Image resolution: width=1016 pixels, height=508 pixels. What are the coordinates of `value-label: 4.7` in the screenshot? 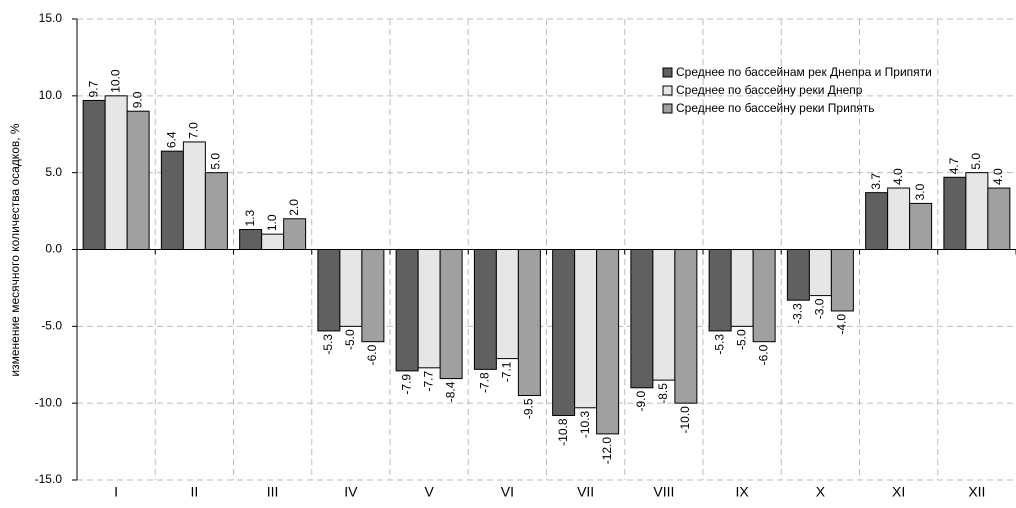 It's located at (954, 165).